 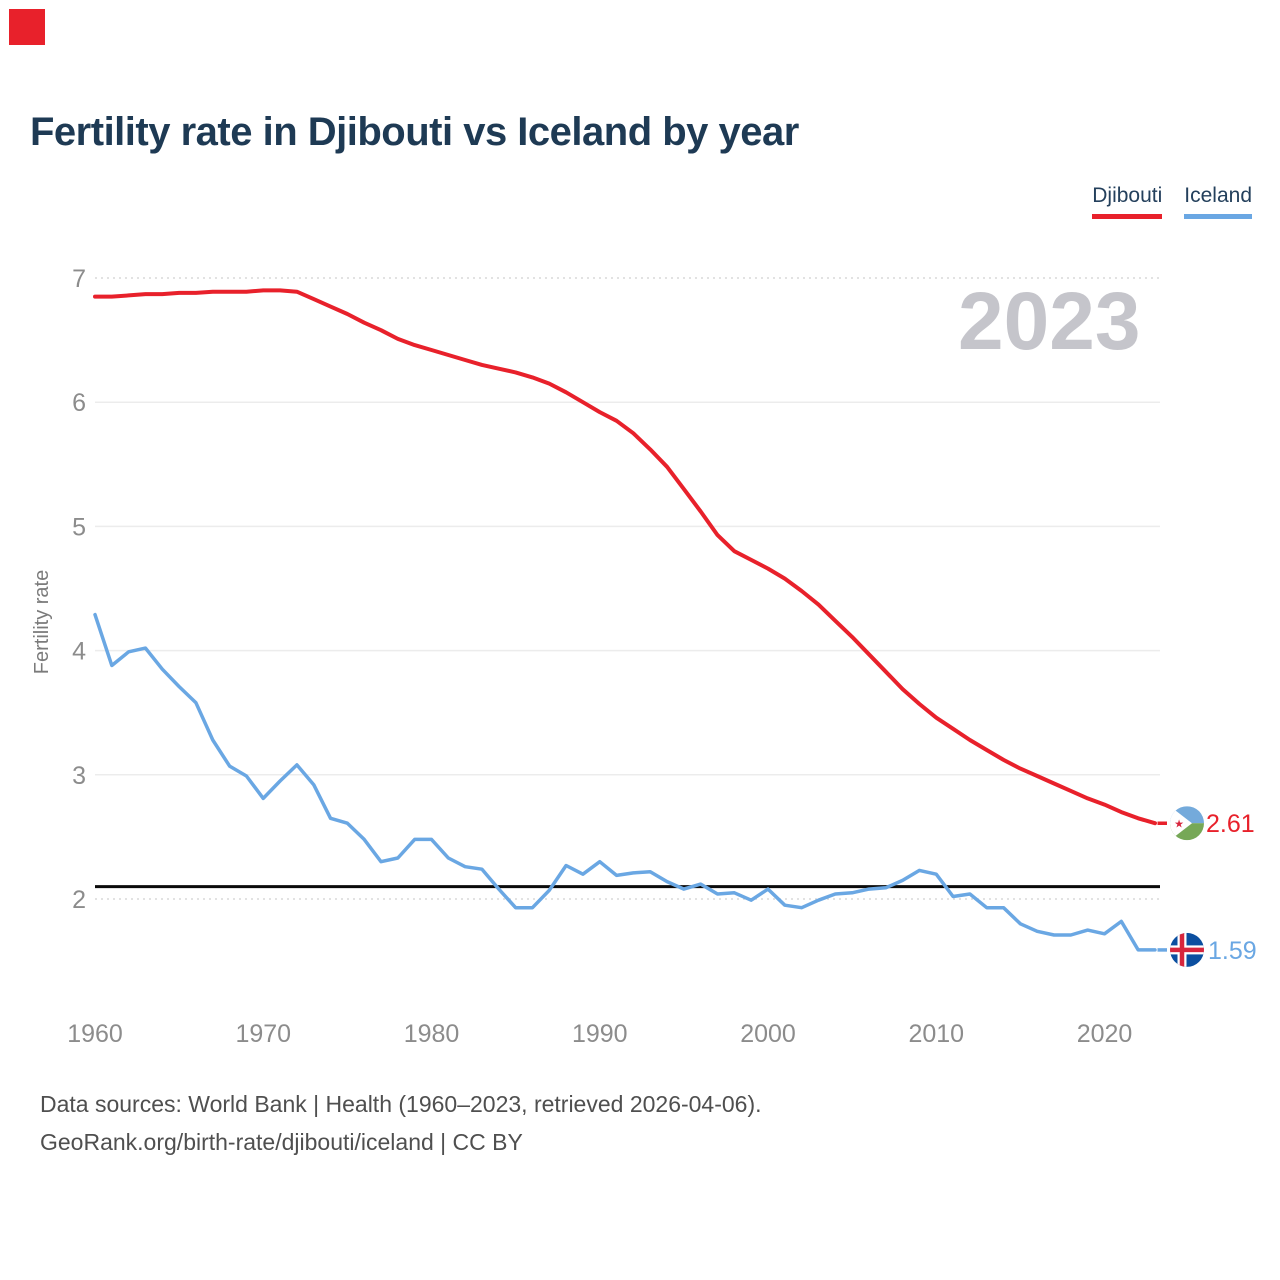 What do you see at coordinates (79, 589) in the screenshot?
I see `y-axis-ticks: 2 3 4 5 6 7` at bounding box center [79, 589].